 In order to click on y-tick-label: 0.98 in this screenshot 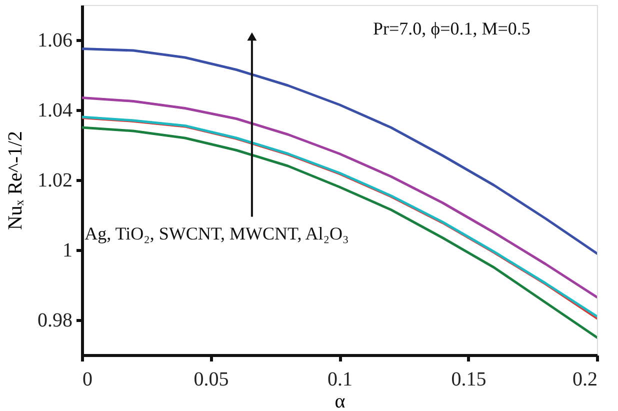, I will do `click(55, 321)`.